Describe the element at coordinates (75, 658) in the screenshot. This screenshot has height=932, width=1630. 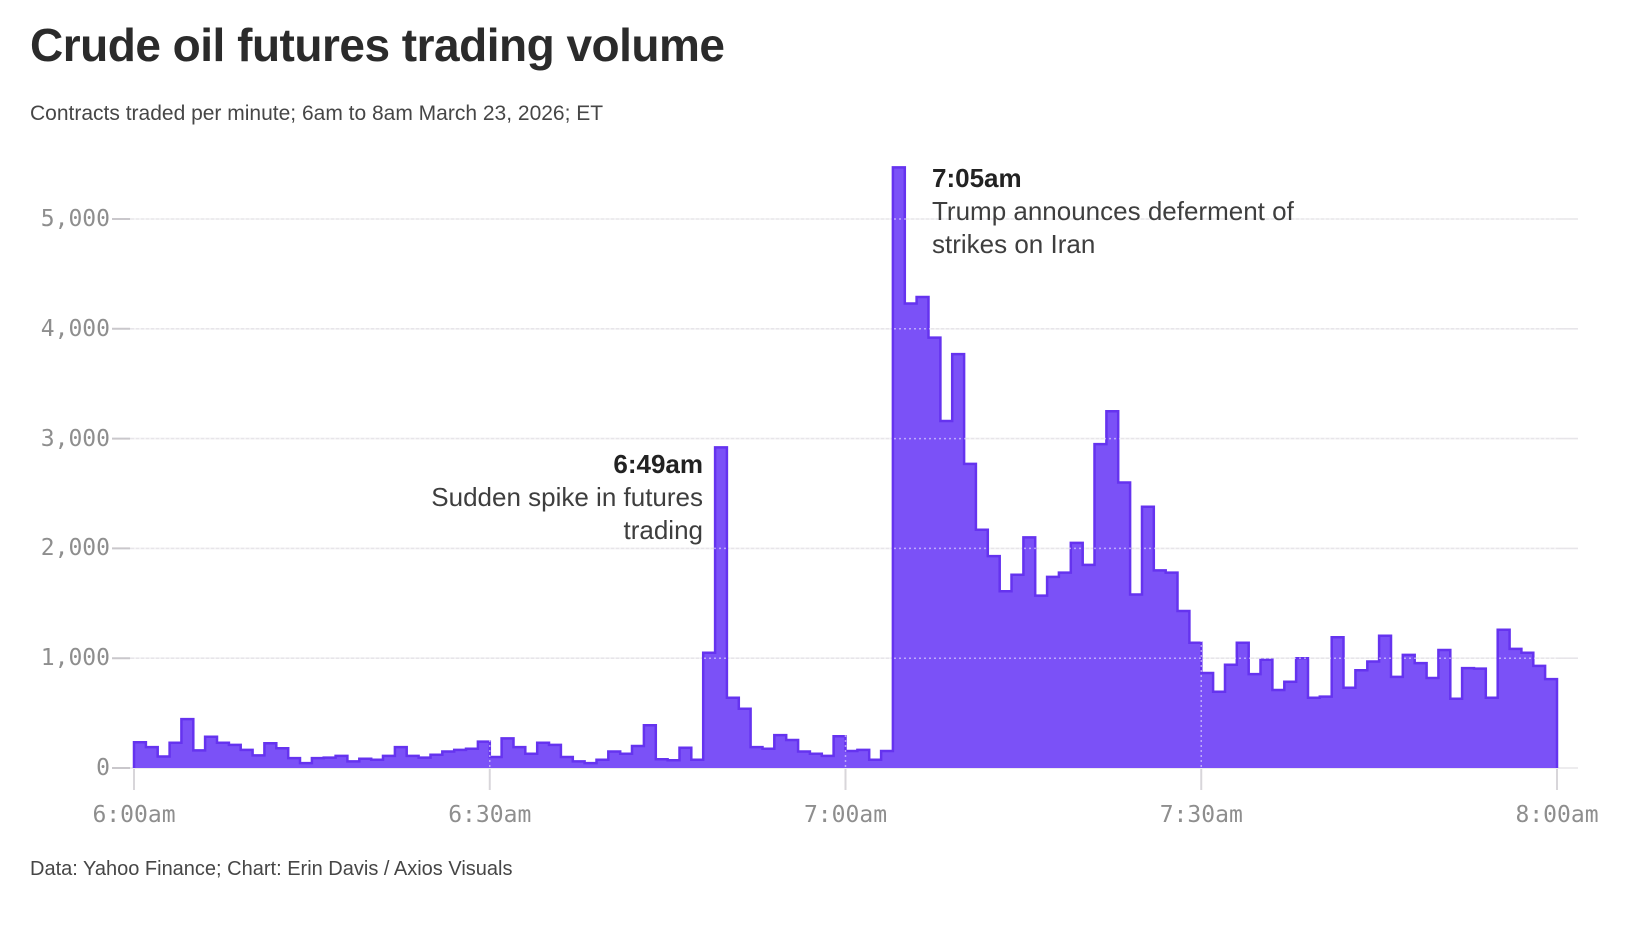
I see `y-tick-label: 1,000` at that location.